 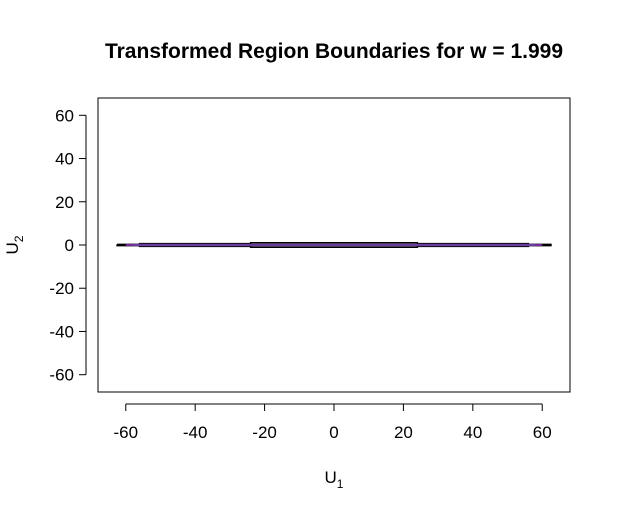 I want to click on y-axis-label-subscript: 2, so click(x=19, y=238).